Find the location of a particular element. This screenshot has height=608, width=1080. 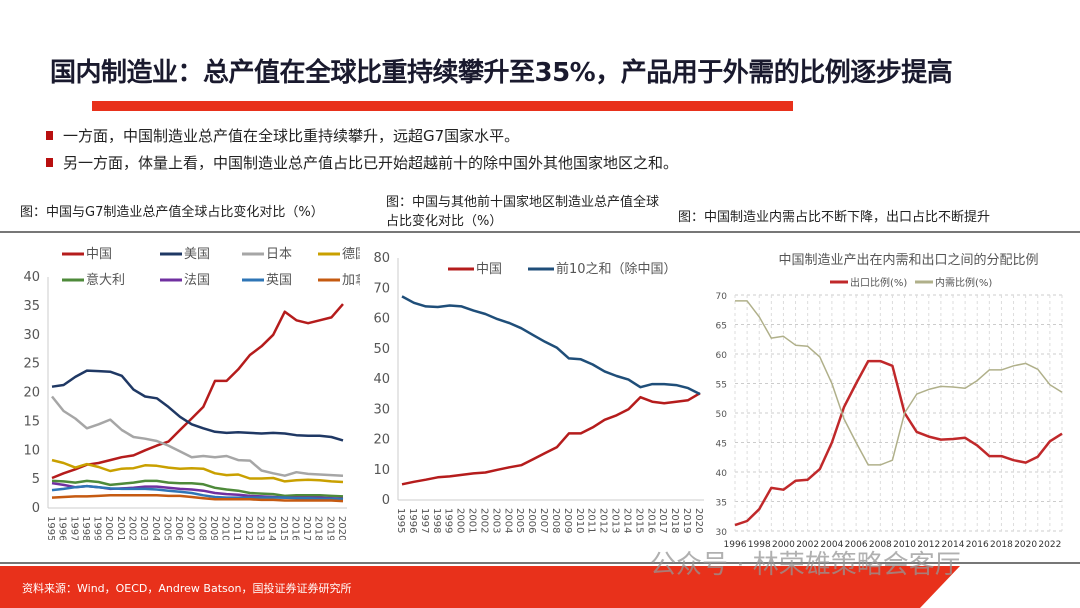

legend-label: 内需比例(%) is located at coordinates (963, 282).